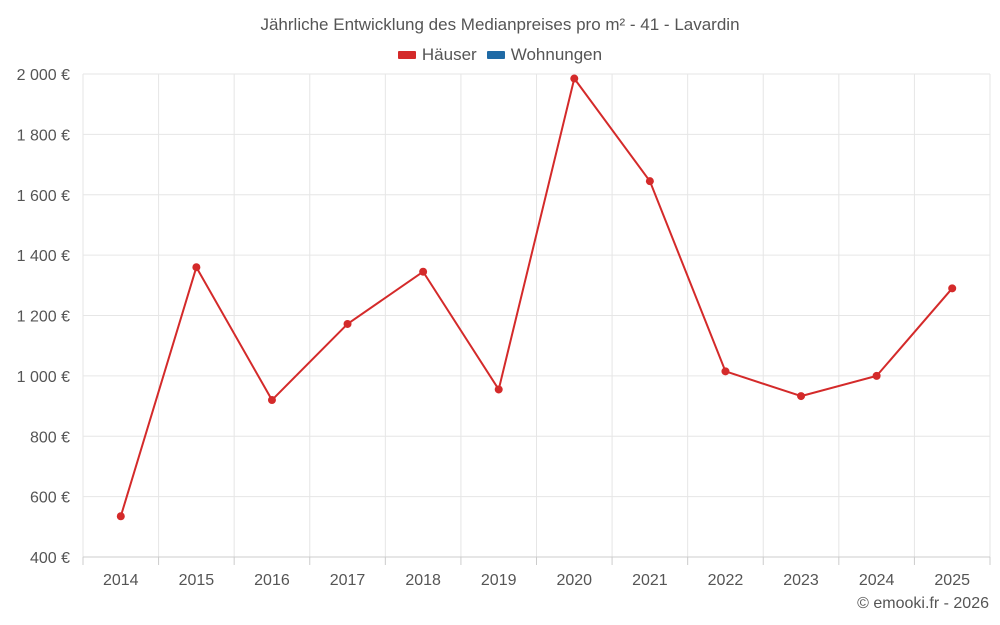  Describe the element at coordinates (43, 196) in the screenshot. I see `y-tick-label: 1 600 €` at that location.